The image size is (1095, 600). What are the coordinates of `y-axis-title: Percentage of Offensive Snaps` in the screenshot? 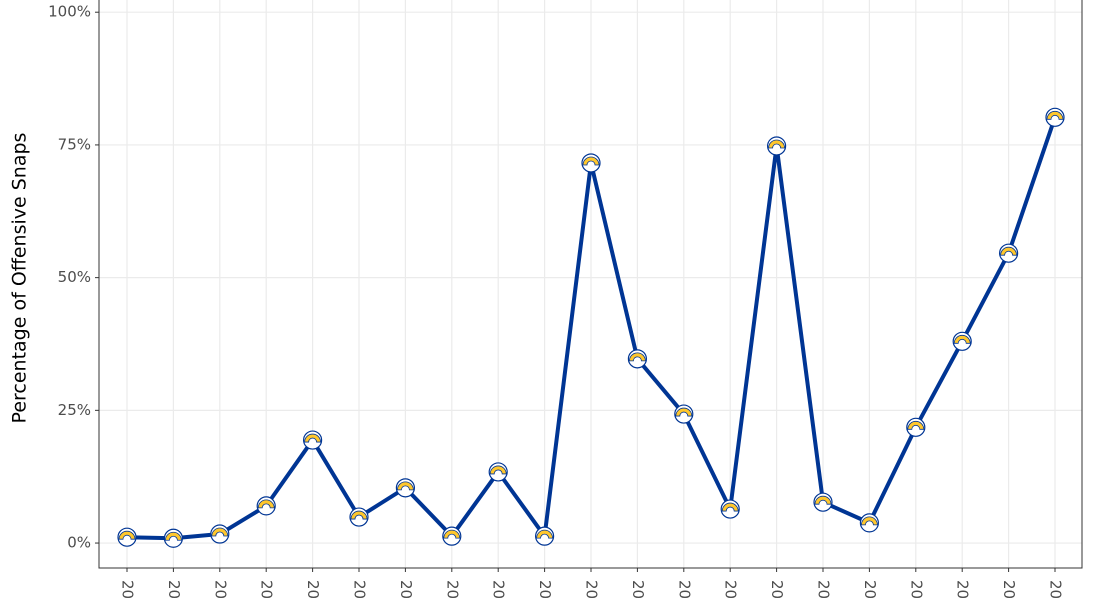 It's located at (20, 278).